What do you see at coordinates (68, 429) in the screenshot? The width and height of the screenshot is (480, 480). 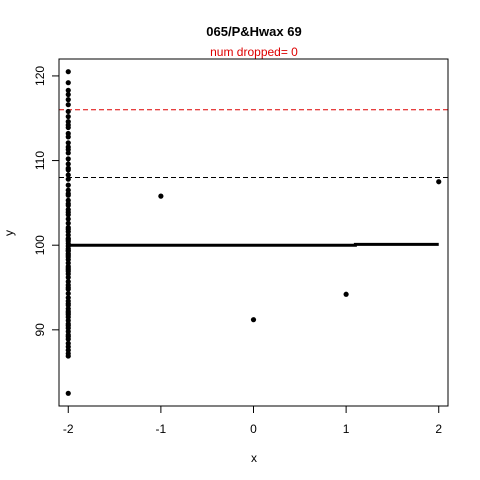 I see `x-tick-label: -2` at bounding box center [68, 429].